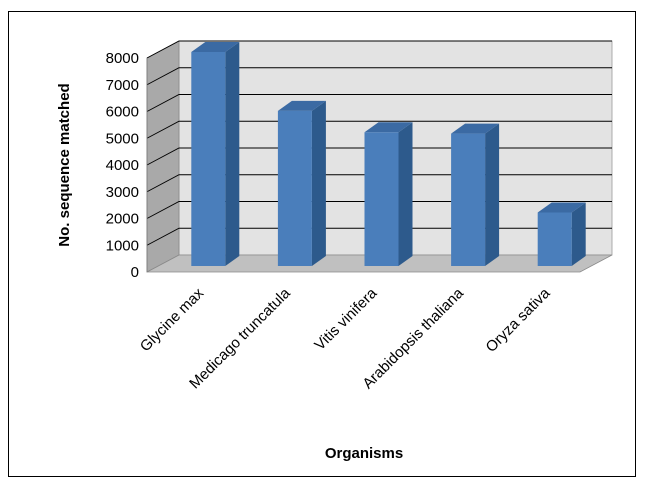 Image resolution: width=647 pixels, height=487 pixels. Describe the element at coordinates (122, 138) in the screenshot. I see `y-tick-label: 5000` at that location.